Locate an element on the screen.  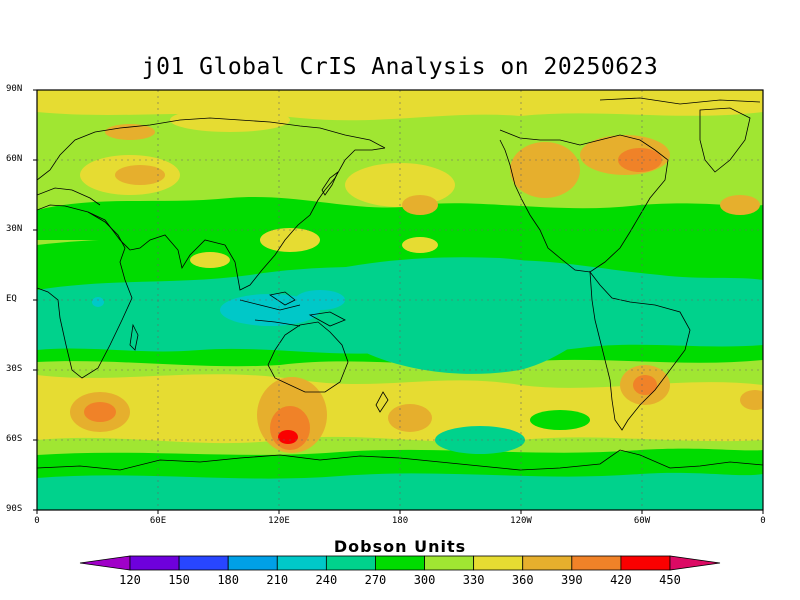
colorbar-level-label: 330 is located at coordinates (473, 580).